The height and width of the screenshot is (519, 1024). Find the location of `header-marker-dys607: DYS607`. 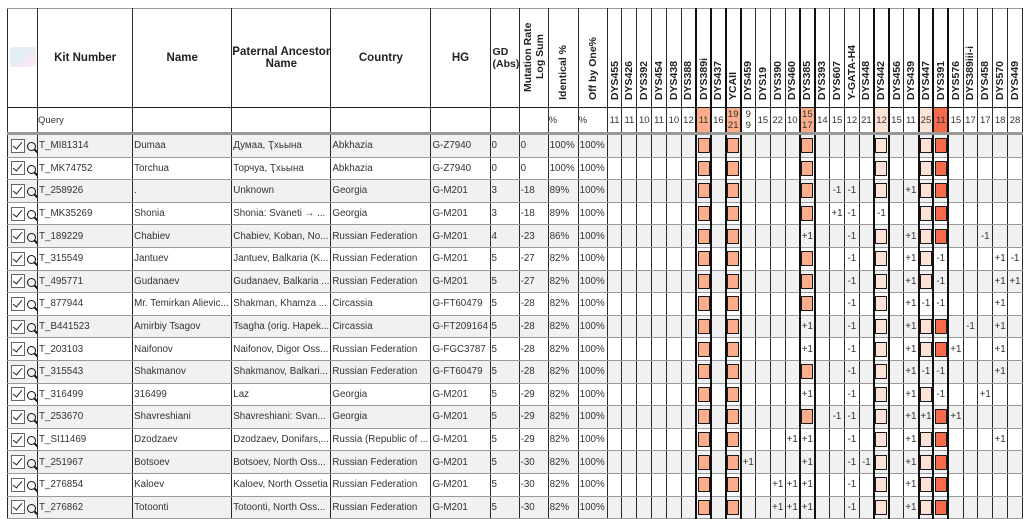

header-marker-dys607: DYS607 is located at coordinates (837, 58).